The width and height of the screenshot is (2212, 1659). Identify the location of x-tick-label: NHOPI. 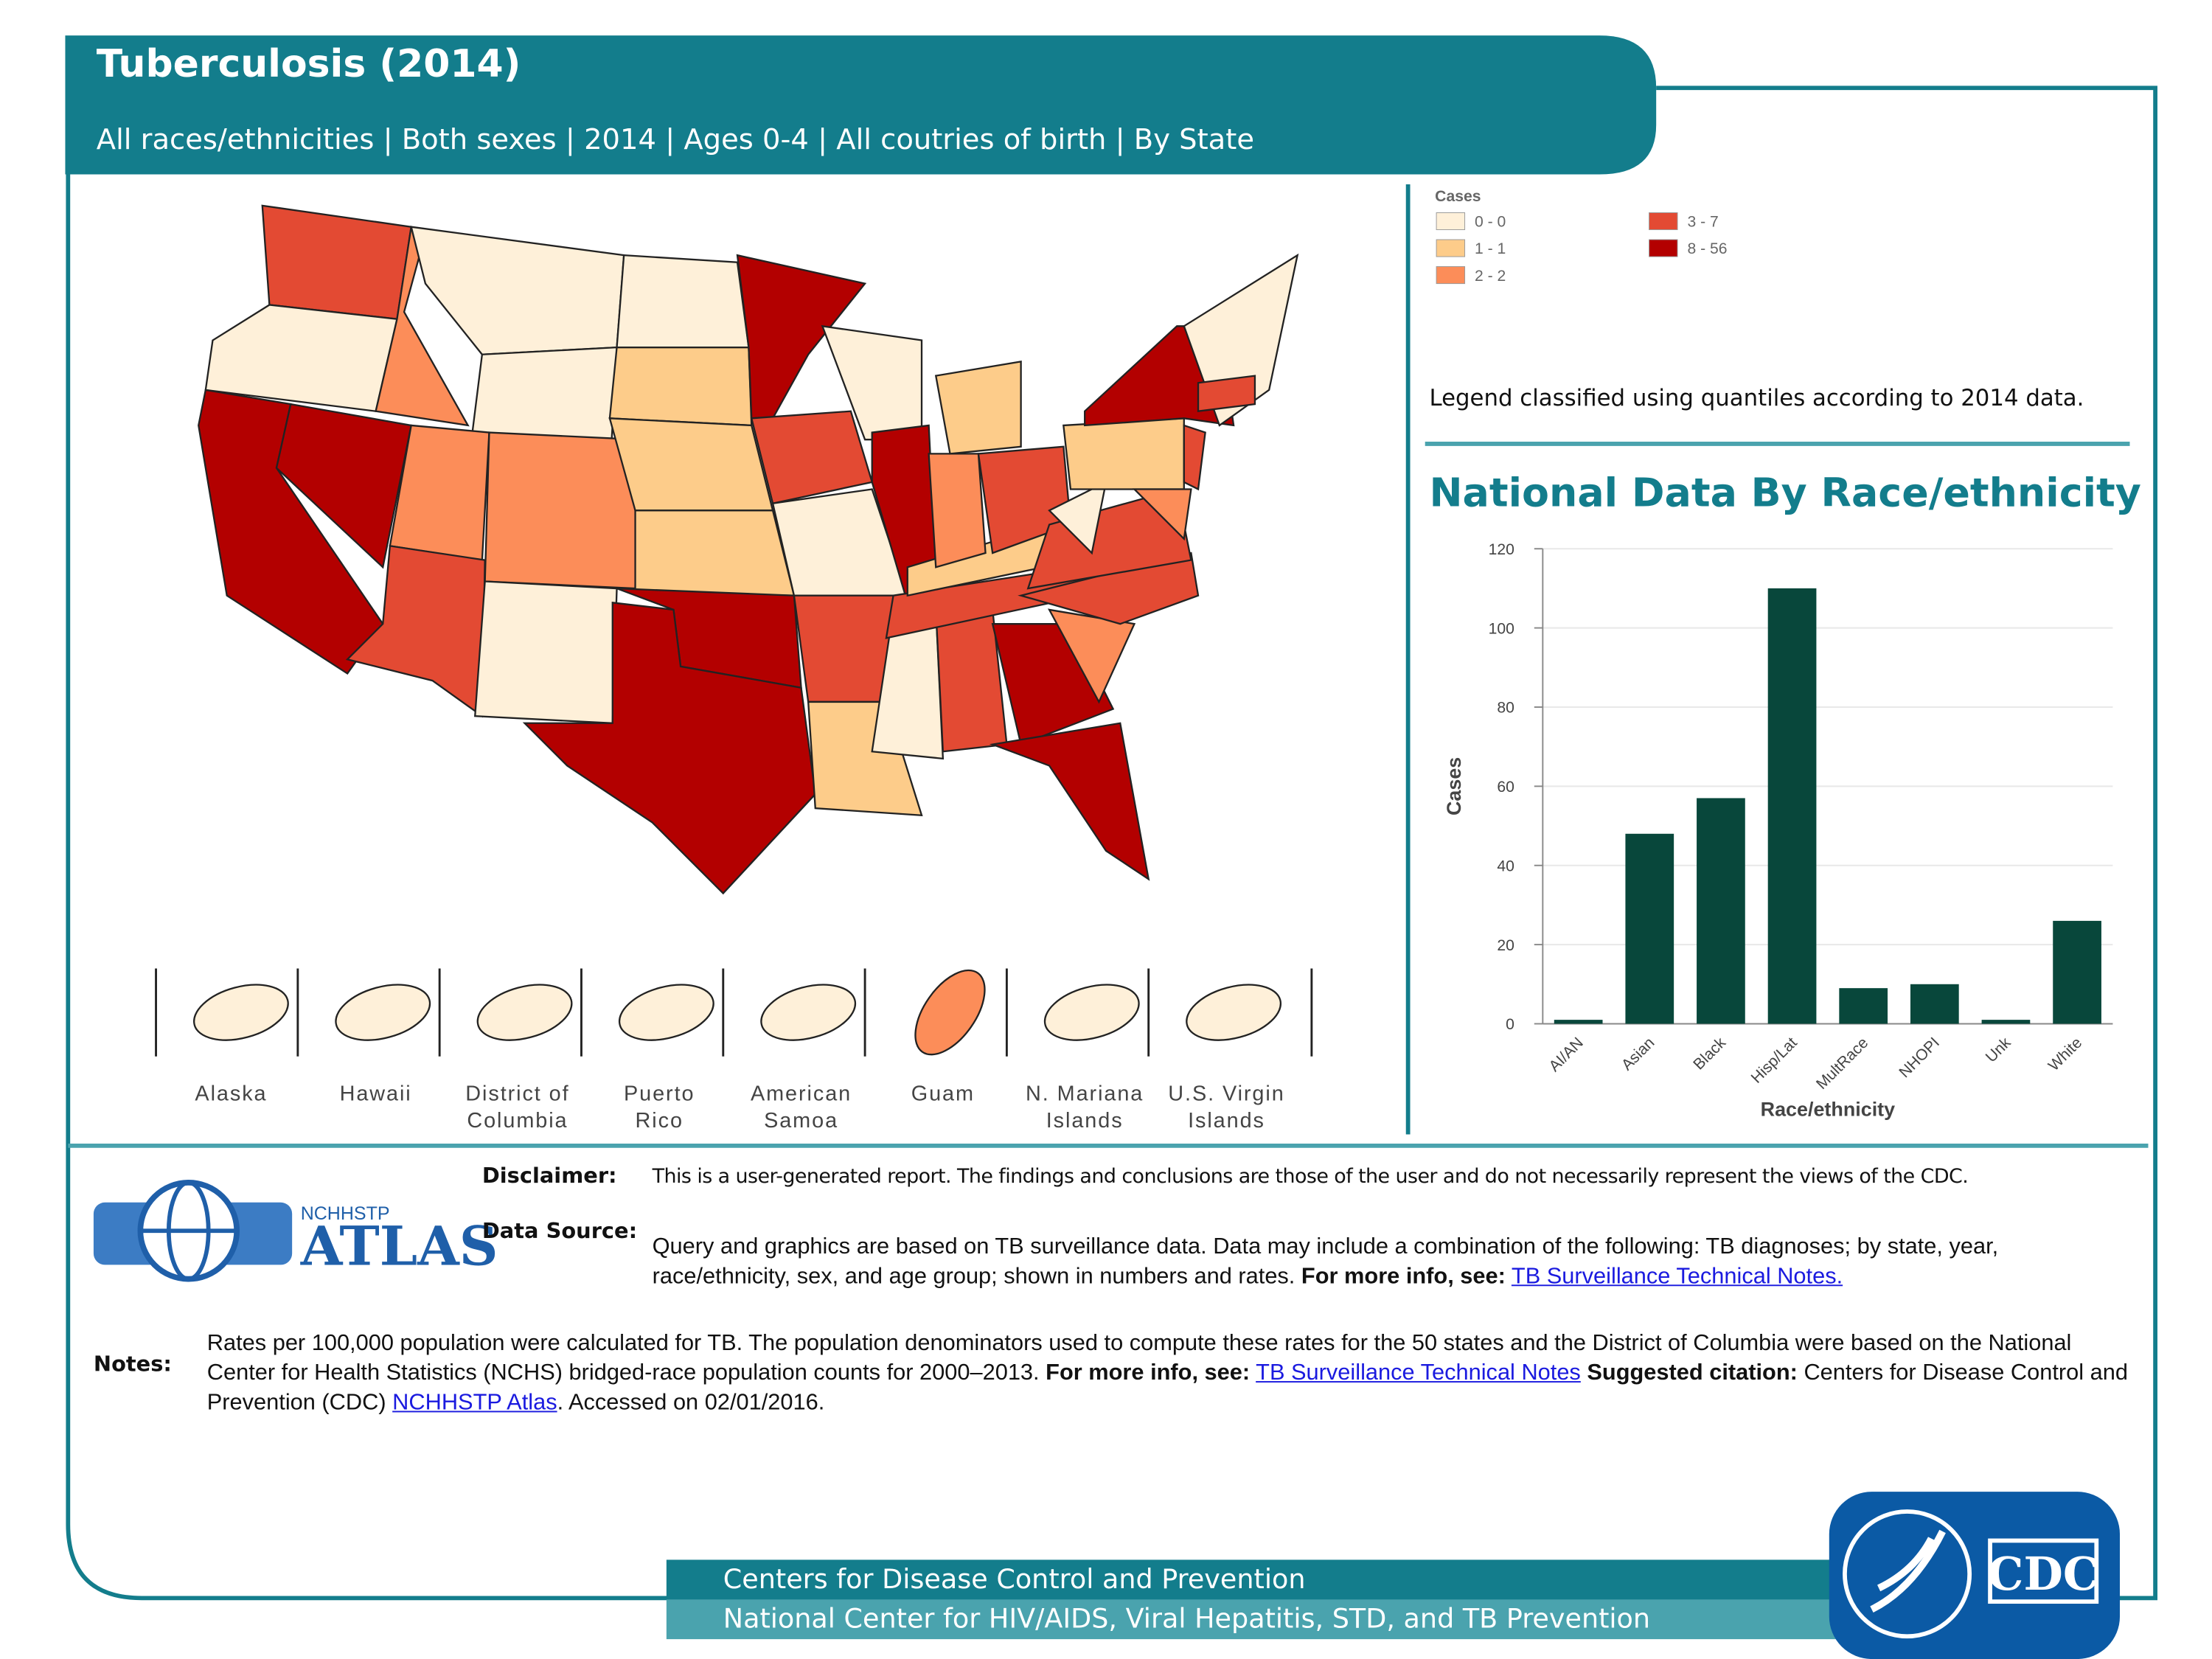
(1919, 1058).